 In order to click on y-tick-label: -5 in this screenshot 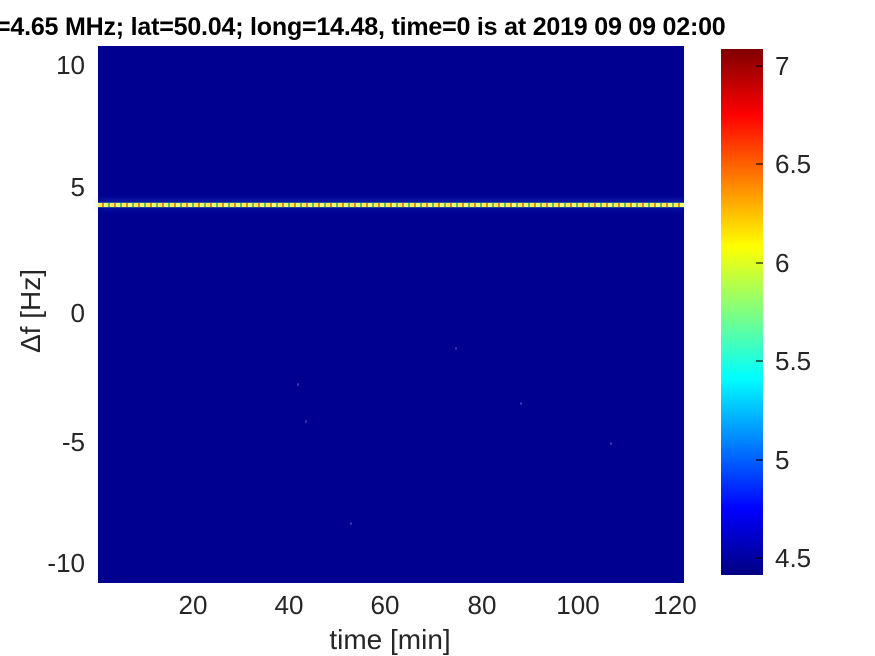, I will do `click(73, 442)`.